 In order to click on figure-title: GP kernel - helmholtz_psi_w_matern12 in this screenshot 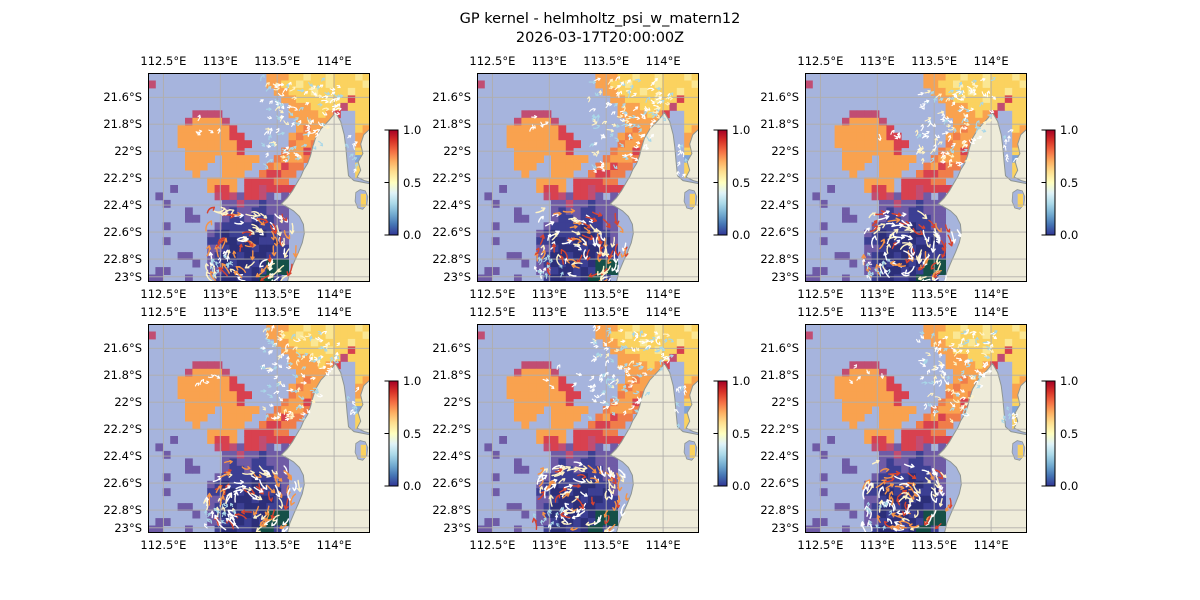, I will do `click(600, 19)`.